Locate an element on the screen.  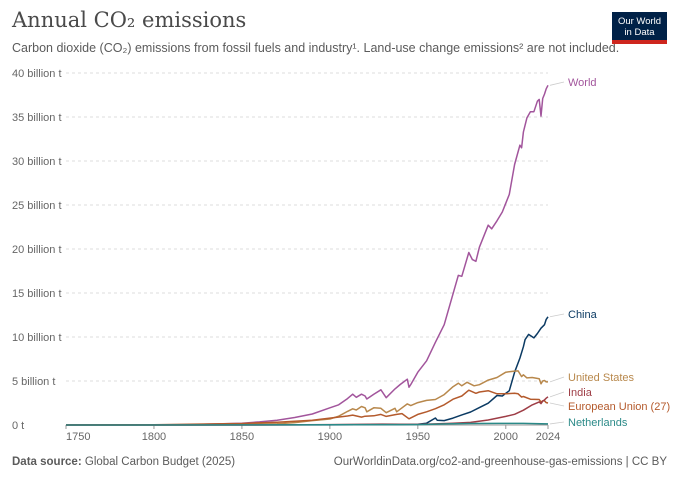
series-label: European Union (27) is located at coordinates (619, 407).